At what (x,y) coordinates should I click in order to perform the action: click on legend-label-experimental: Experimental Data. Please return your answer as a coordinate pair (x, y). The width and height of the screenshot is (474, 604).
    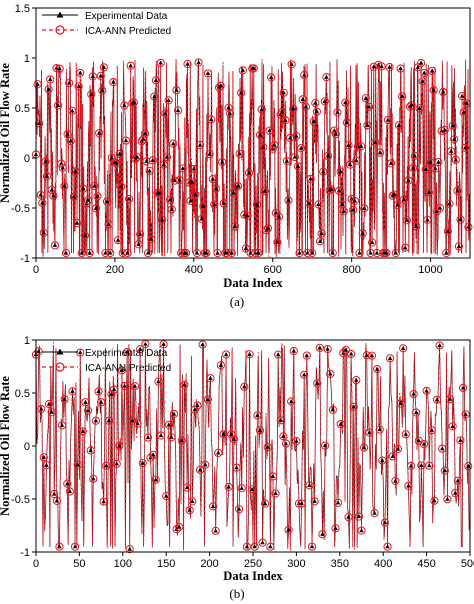
    Looking at the image, I should click on (126, 16).